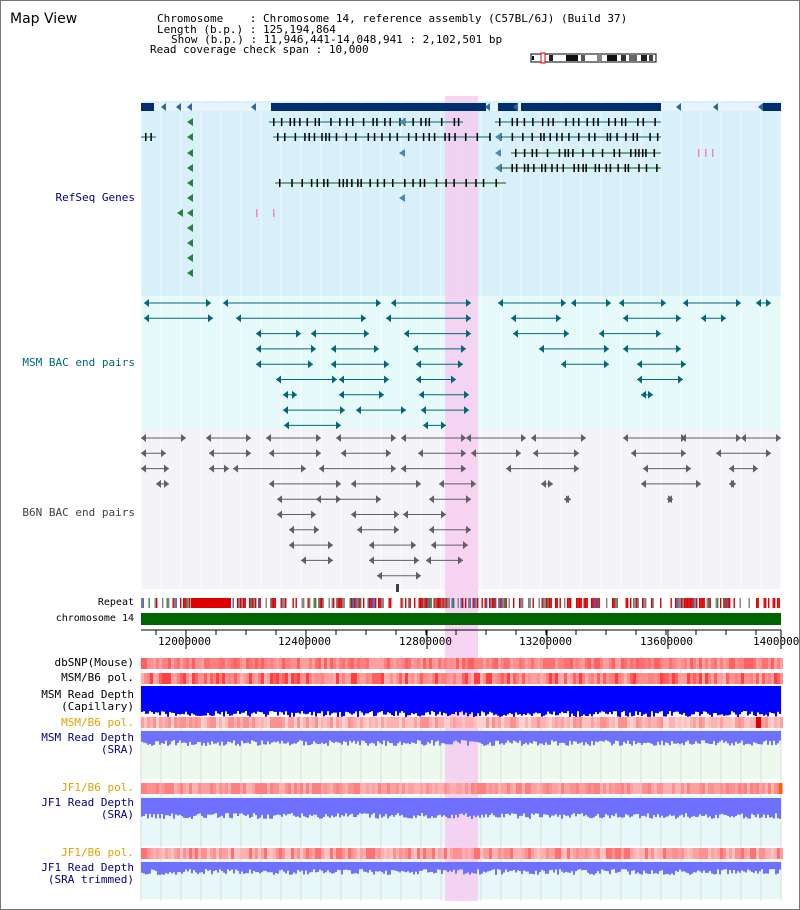 The image size is (800, 910). What do you see at coordinates (363, 318) in the screenshot?
I see `bac-end-right` at bounding box center [363, 318].